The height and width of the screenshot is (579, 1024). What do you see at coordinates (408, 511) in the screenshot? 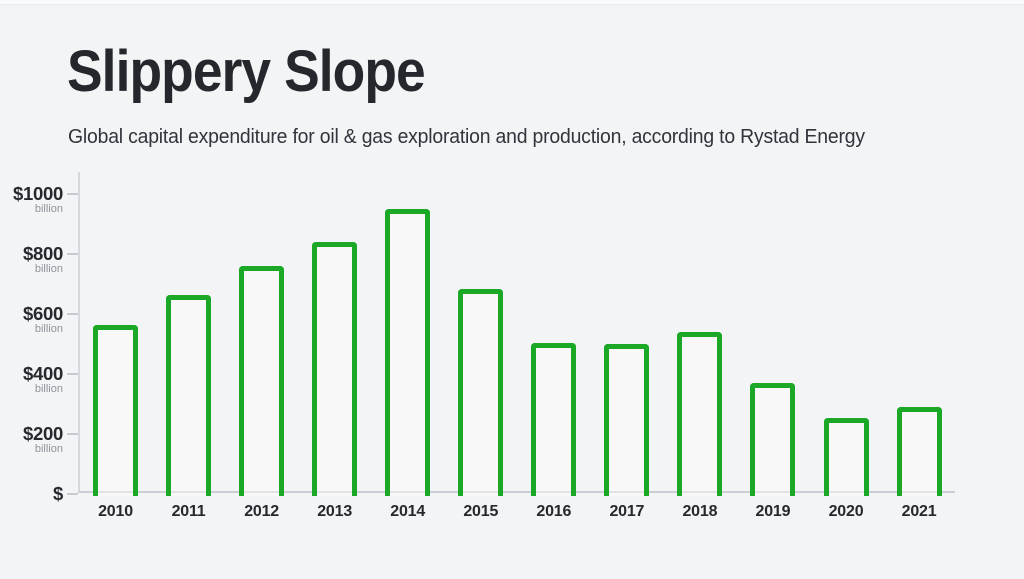
I see `x-tick-label-2014: 2014` at bounding box center [408, 511].